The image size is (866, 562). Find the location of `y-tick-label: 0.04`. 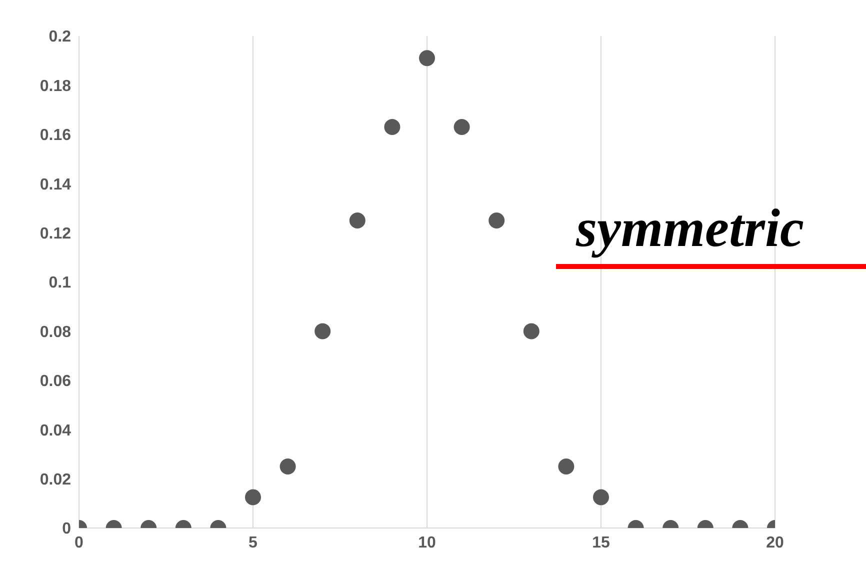

y-tick-label: 0.04 is located at coordinates (56, 431).